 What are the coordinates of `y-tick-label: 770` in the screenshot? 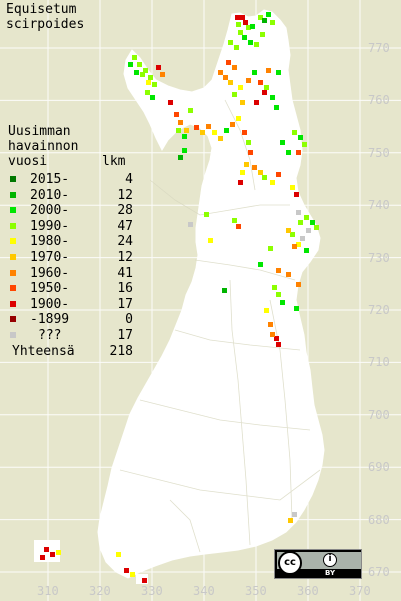 It's located at (379, 48).